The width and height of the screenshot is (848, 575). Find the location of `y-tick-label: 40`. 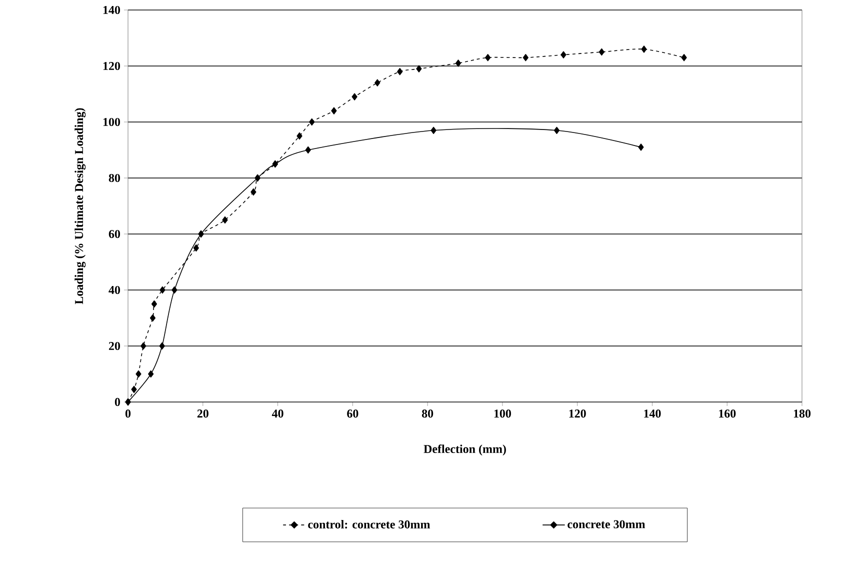

y-tick-label: 40 is located at coordinates (114, 290).